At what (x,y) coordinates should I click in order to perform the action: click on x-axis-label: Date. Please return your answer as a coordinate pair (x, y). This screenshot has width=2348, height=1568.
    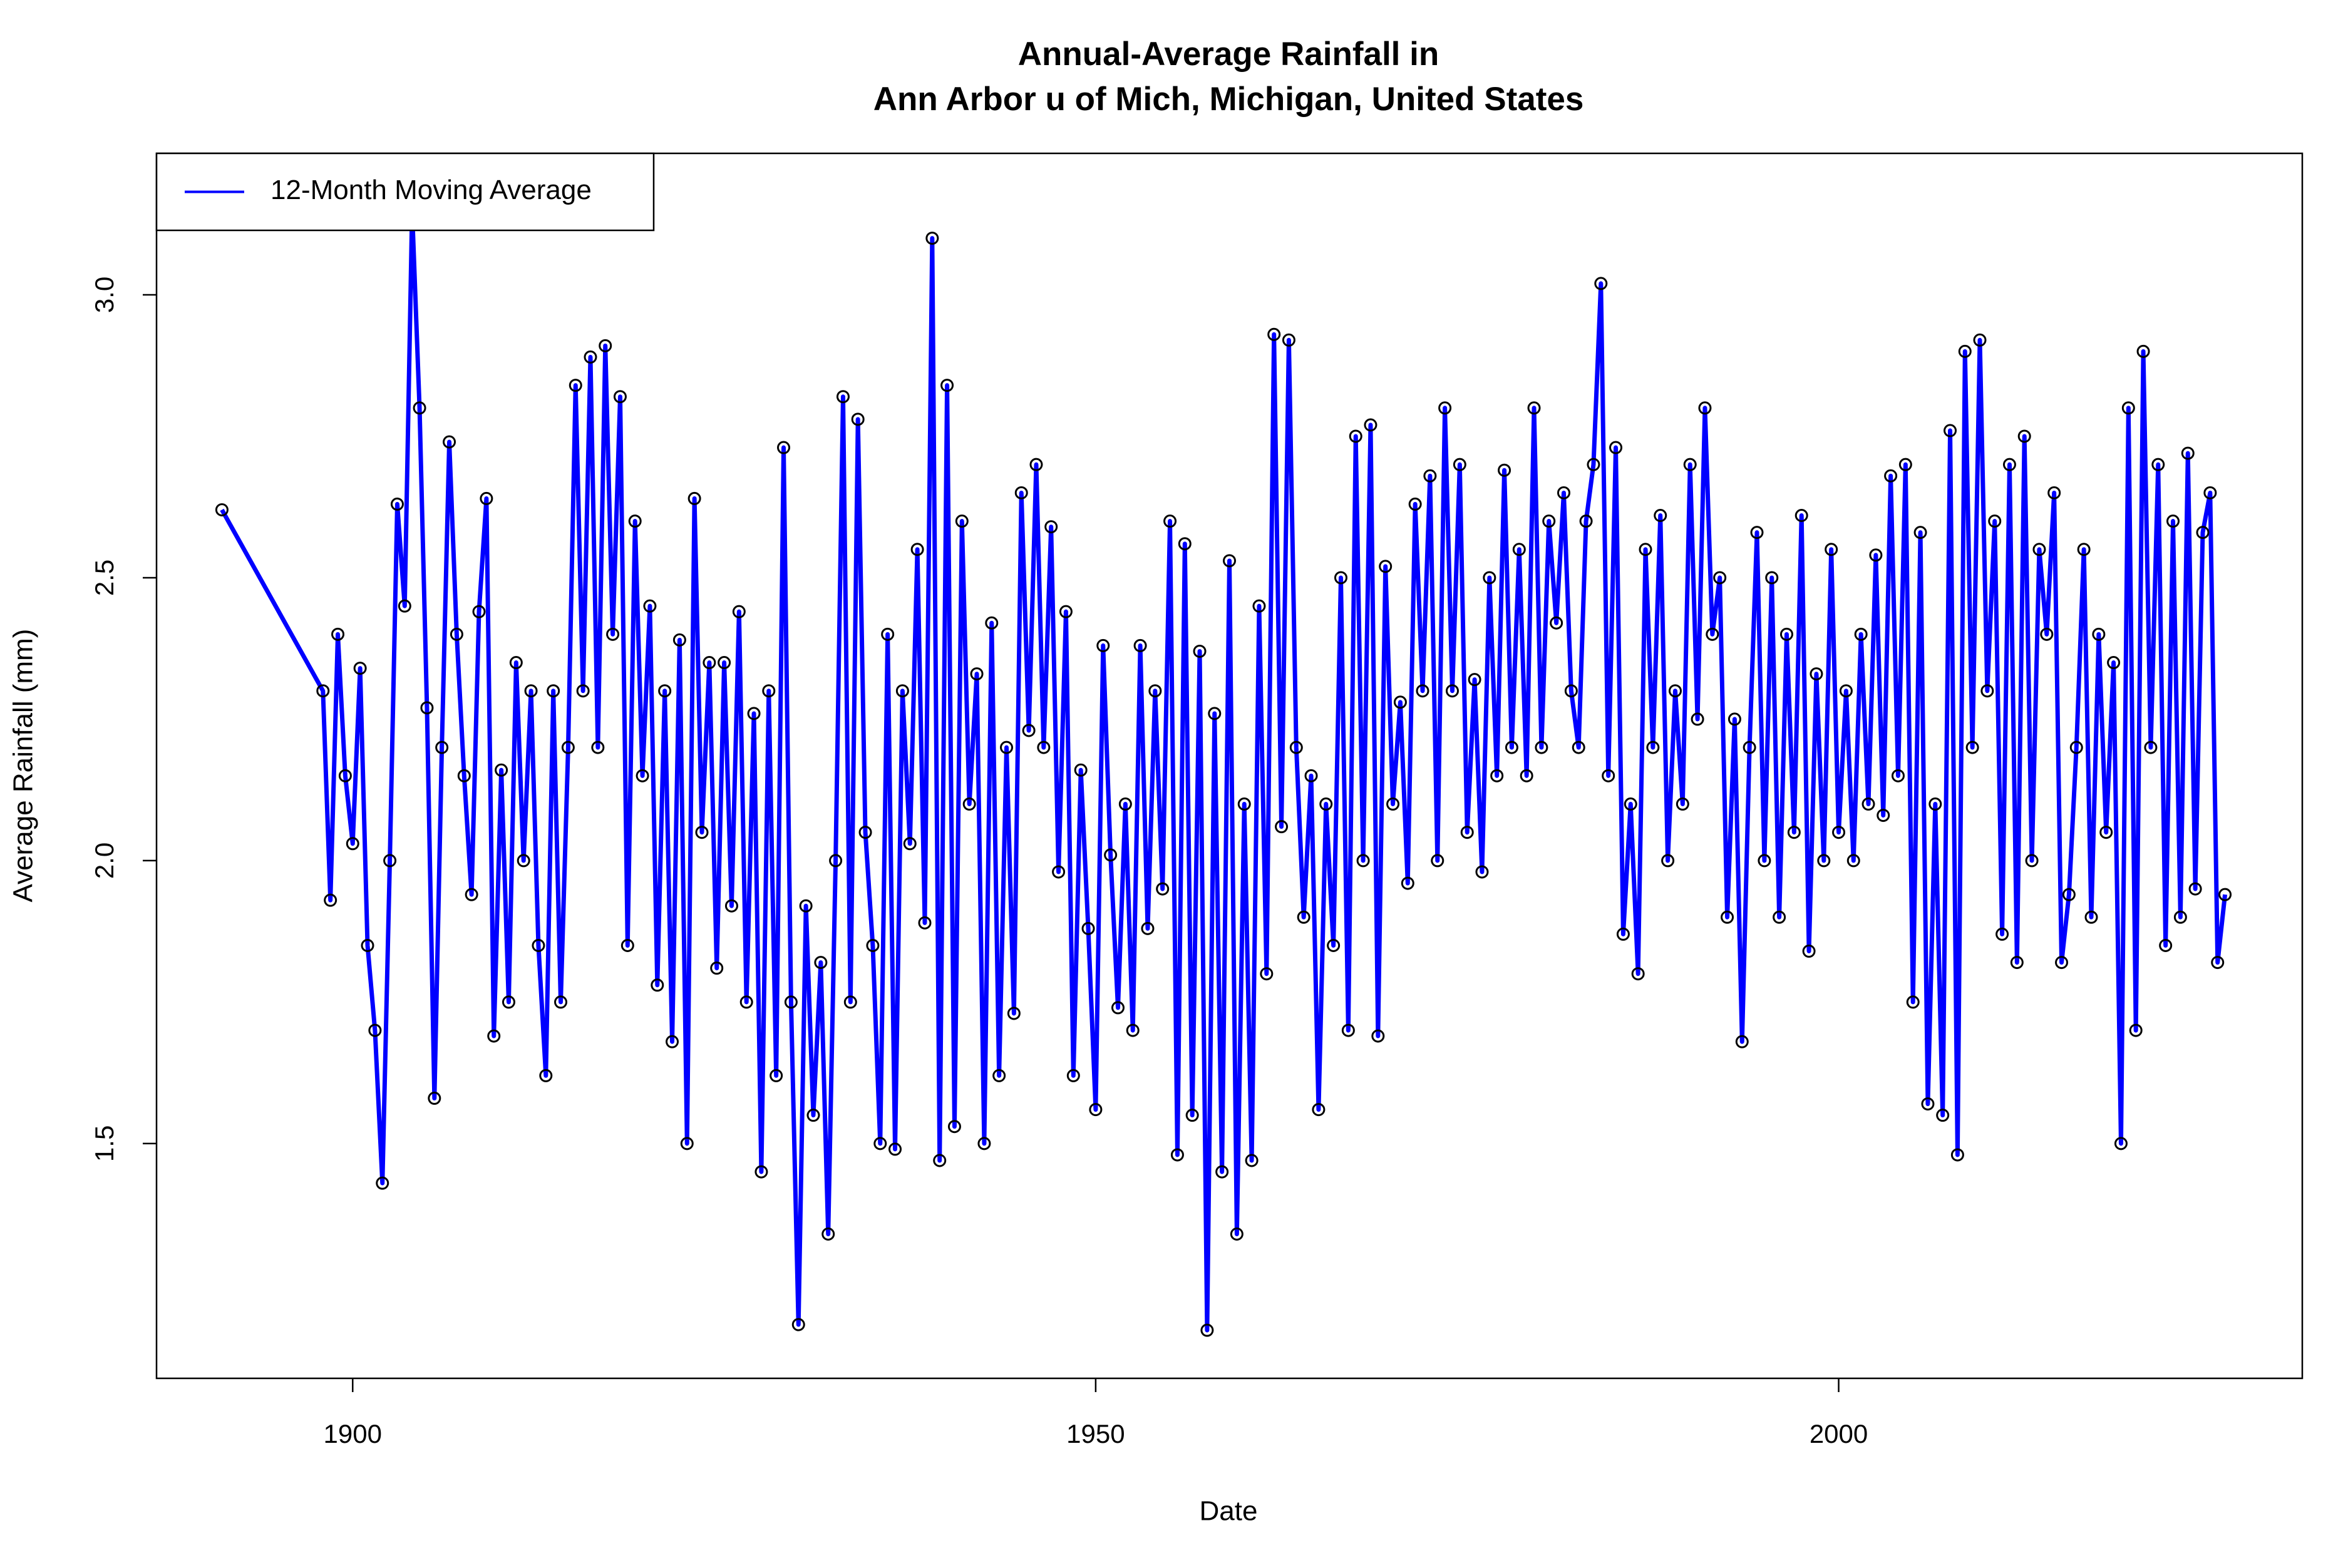
    Looking at the image, I should click on (1229, 1511).